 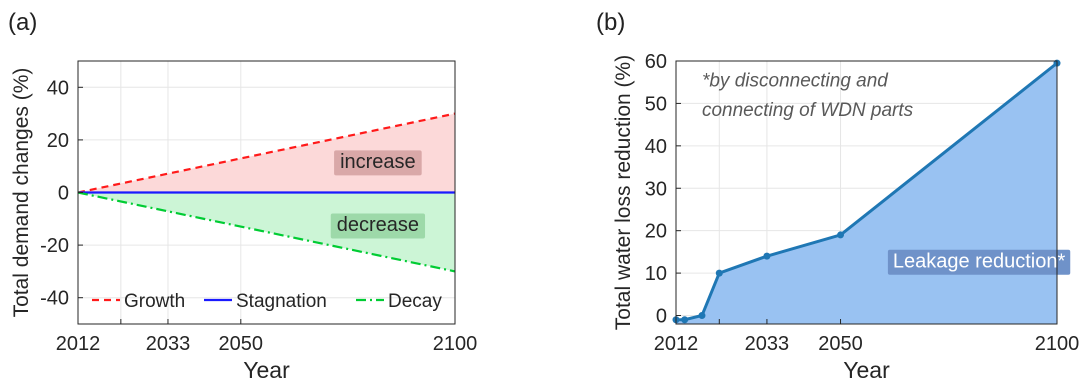 I want to click on annotation-decrease-background, so click(x=378, y=226).